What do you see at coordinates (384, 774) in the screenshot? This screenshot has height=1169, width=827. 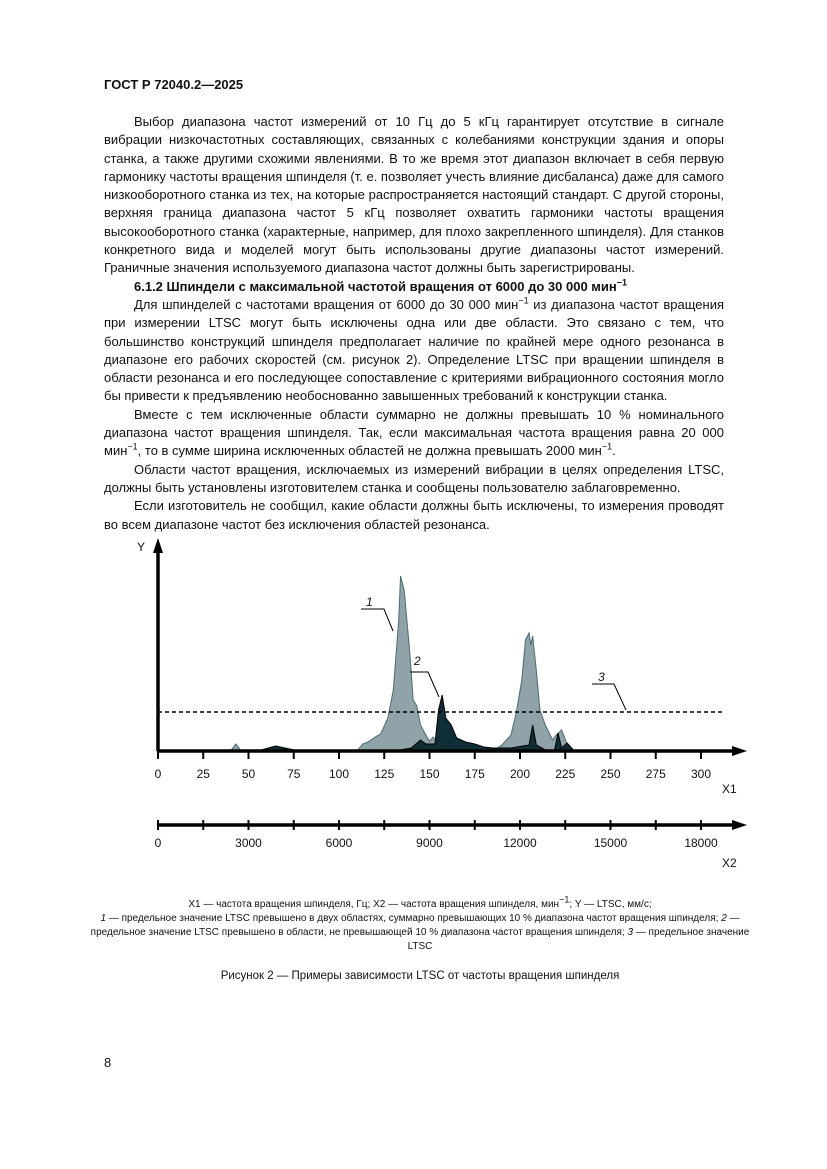 I see `x1-tick-label: 125` at bounding box center [384, 774].